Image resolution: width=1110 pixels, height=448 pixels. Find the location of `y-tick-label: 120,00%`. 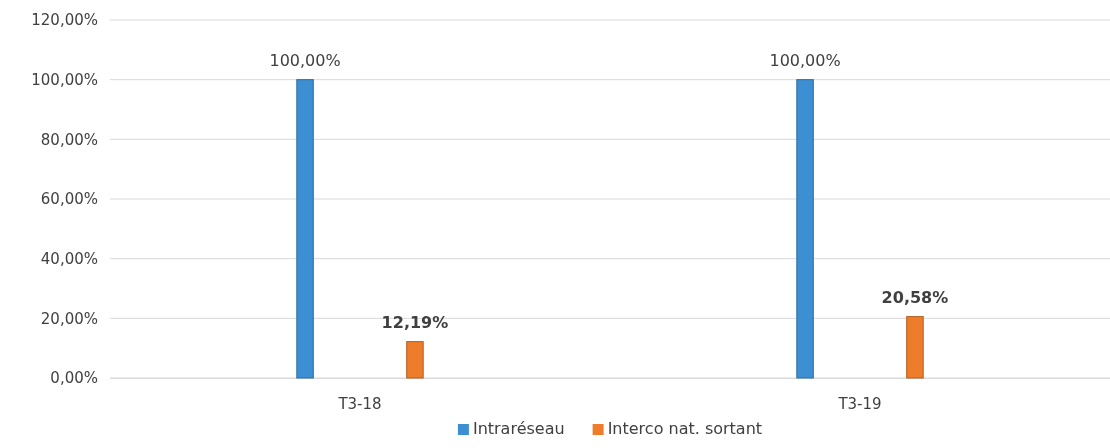

y-tick-label: 120,00% is located at coordinates (64, 20).